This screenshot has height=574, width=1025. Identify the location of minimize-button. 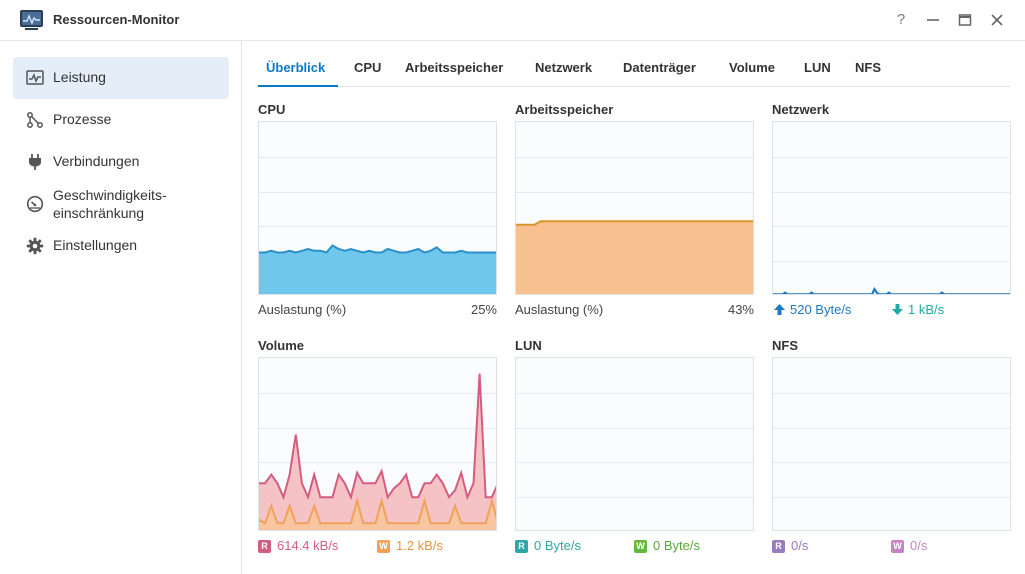
(933, 20).